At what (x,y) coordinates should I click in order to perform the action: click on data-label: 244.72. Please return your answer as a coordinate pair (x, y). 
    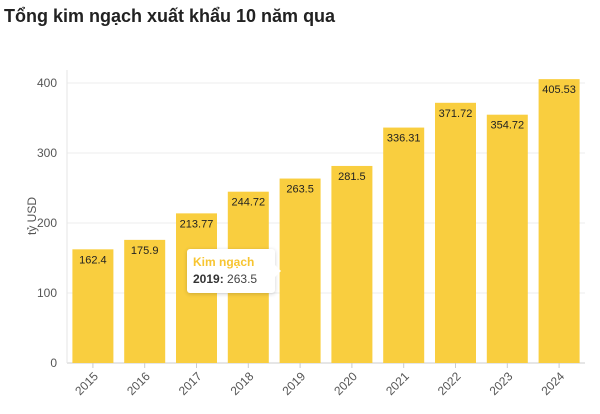
    Looking at the image, I should click on (248, 203).